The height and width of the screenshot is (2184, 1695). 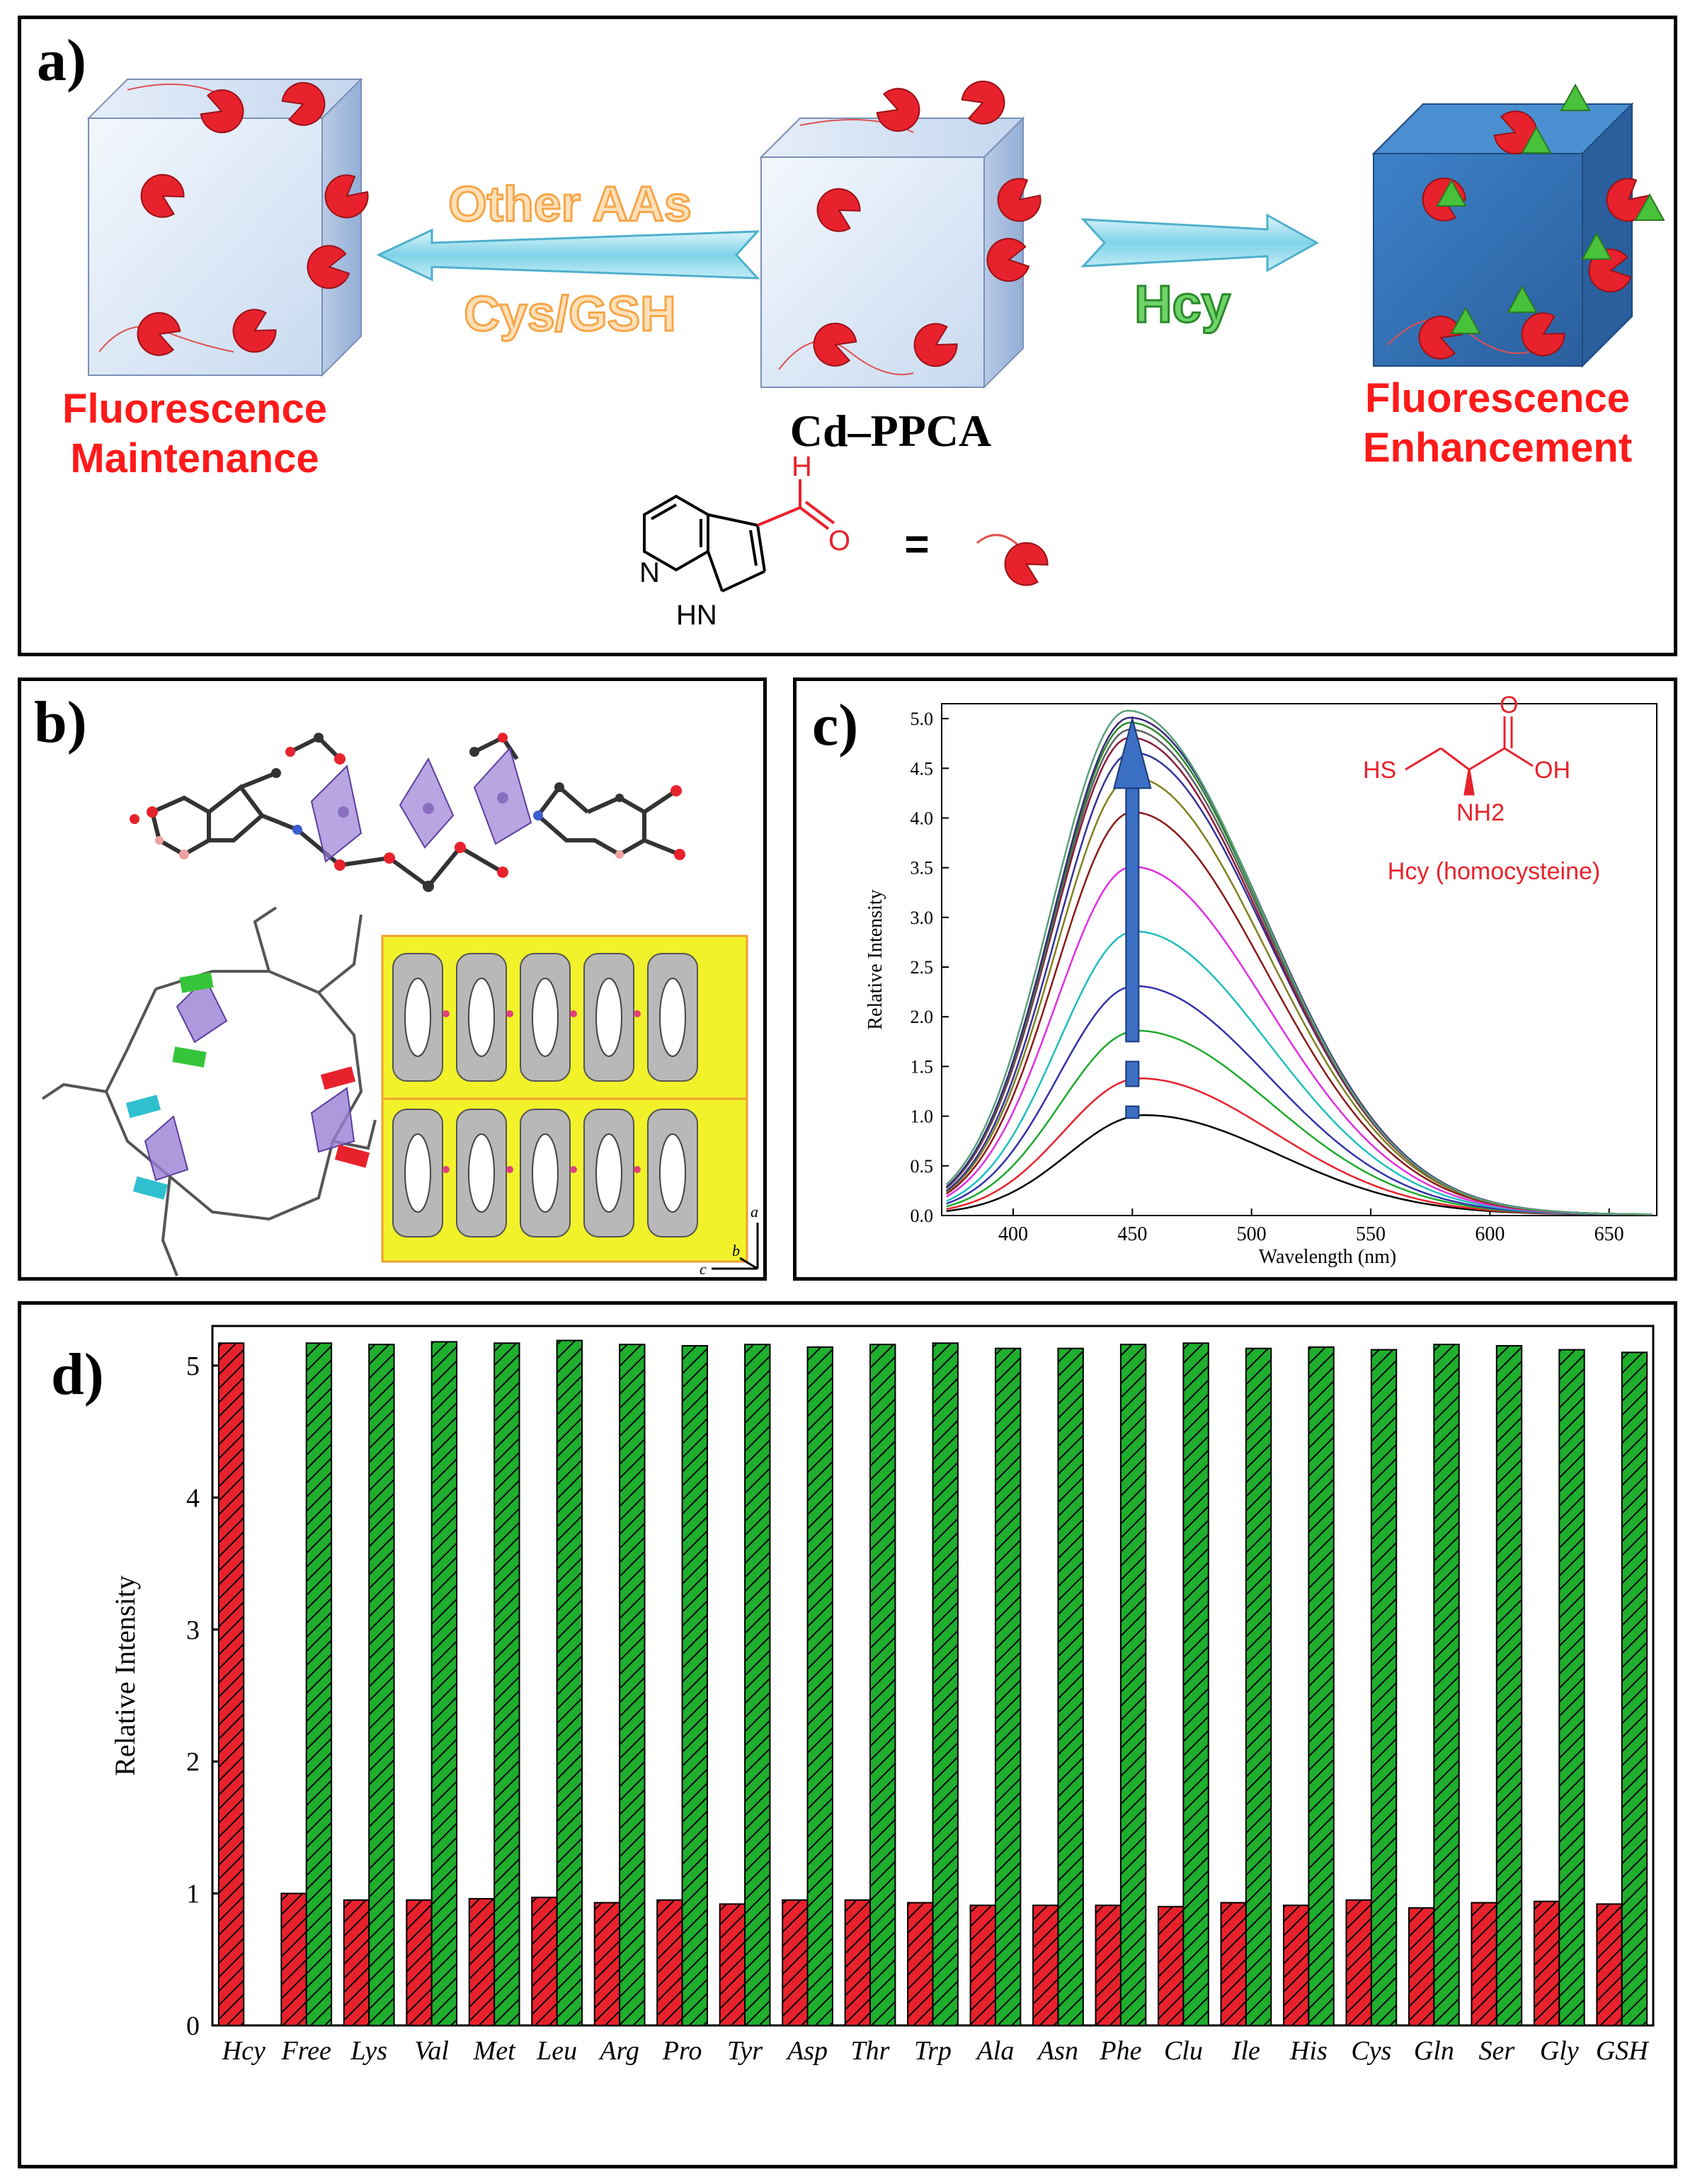 What do you see at coordinates (995, 2051) in the screenshot?
I see `category-label: Ala` at bounding box center [995, 2051].